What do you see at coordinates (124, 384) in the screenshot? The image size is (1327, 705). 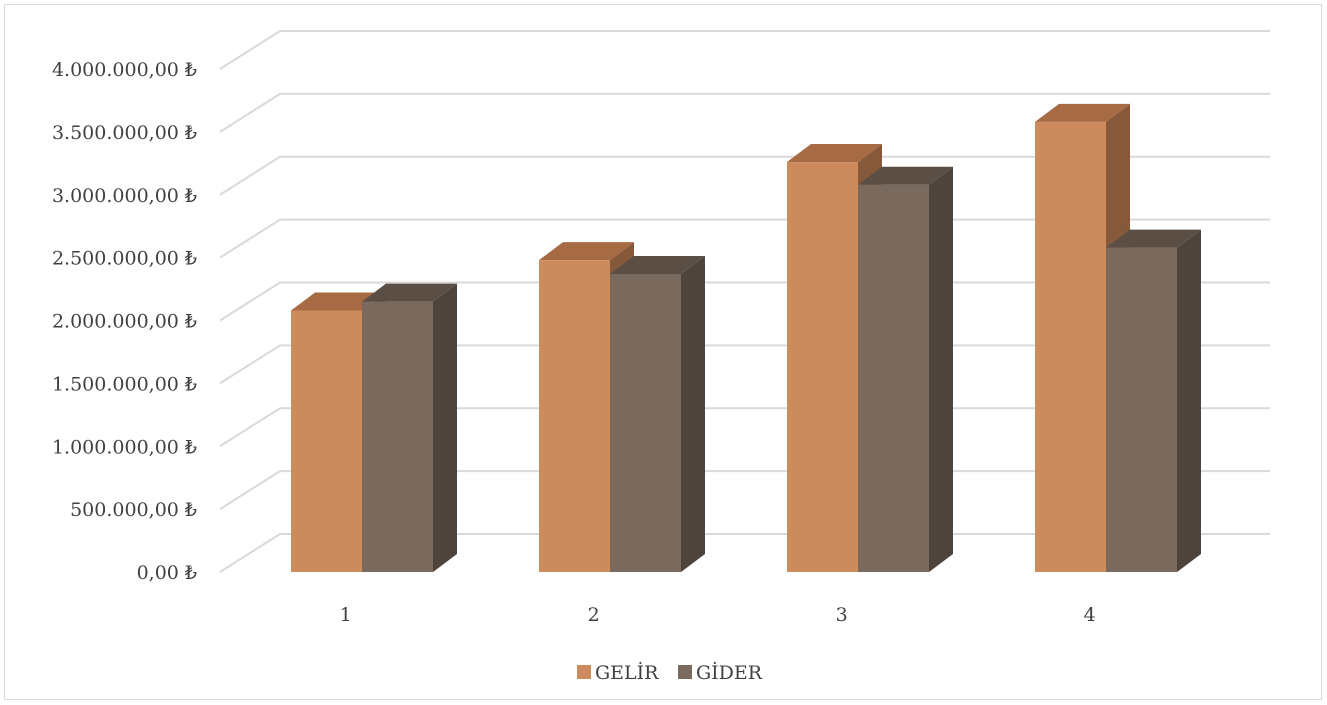 I see `y-tick-label: 1.500.000,00 ₺` at bounding box center [124, 384].